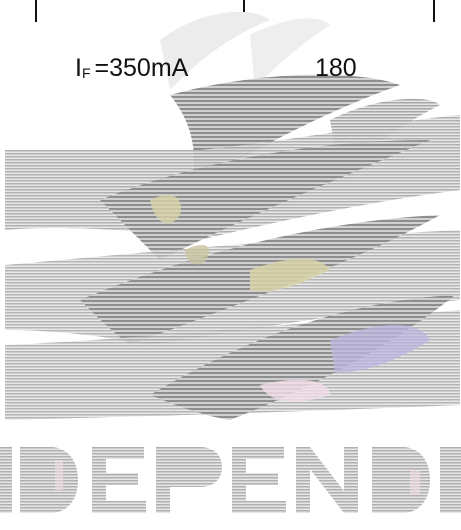 Image resolution: width=461 pixels, height=530 pixels. I want to click on table-border-middle, so click(244, 11).